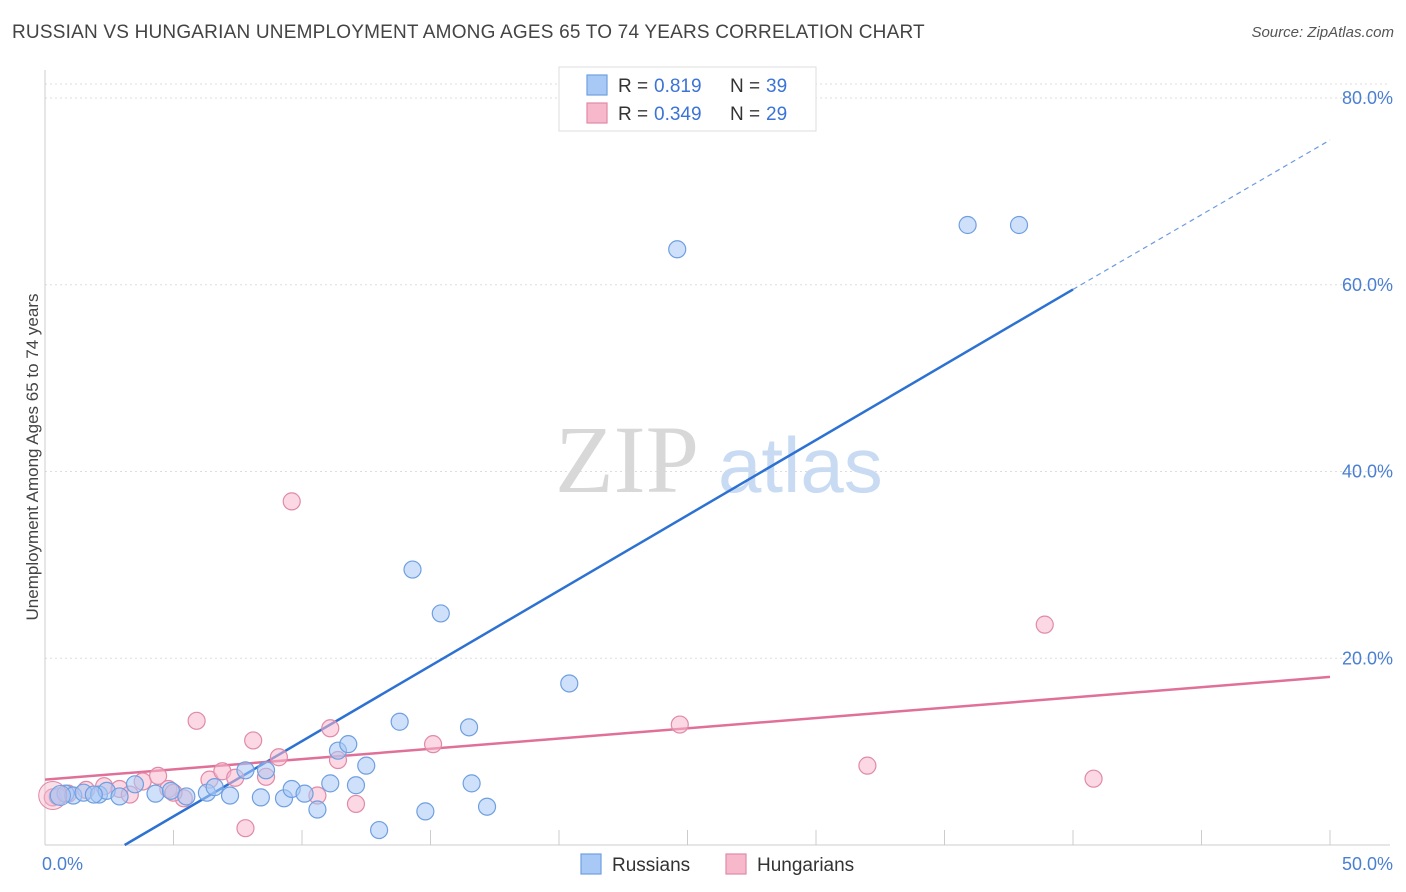 The width and height of the screenshot is (1406, 892). Describe the element at coordinates (633, 114) in the screenshot. I see `legend-r-label-1: R =` at that location.